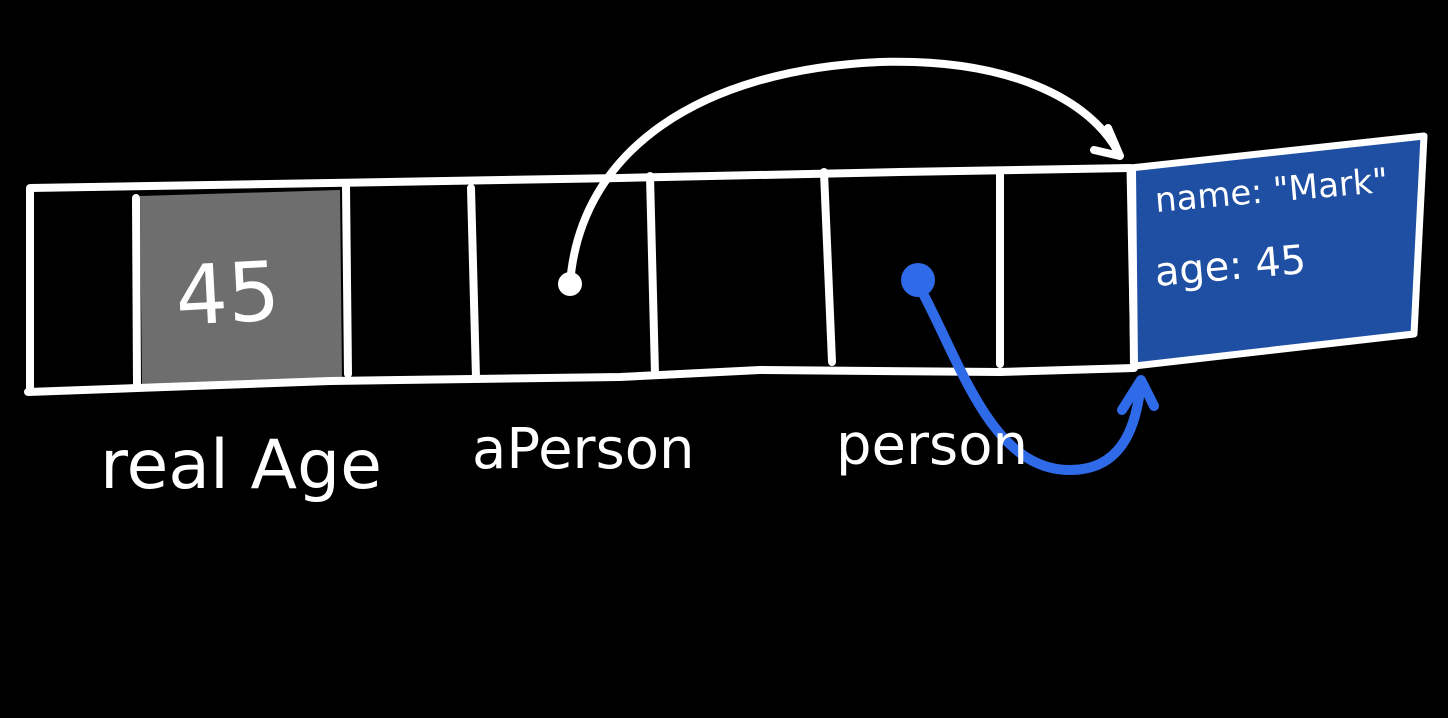  Describe the element at coordinates (581, 380) in the screenshot. I see `strip-bottom-edge` at that location.